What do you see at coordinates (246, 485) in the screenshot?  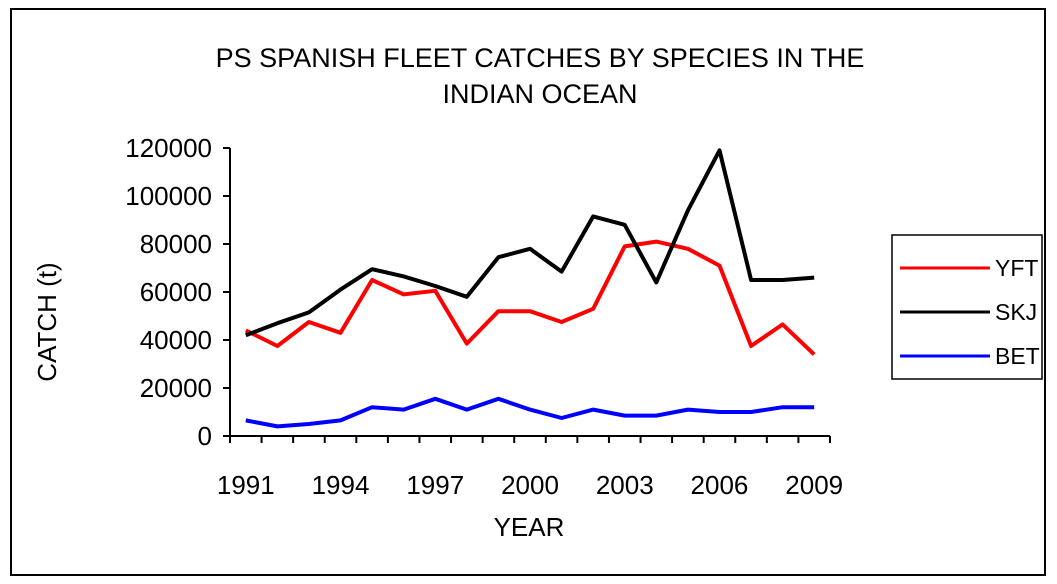 I see `x-tick-label: 1991` at bounding box center [246, 485].